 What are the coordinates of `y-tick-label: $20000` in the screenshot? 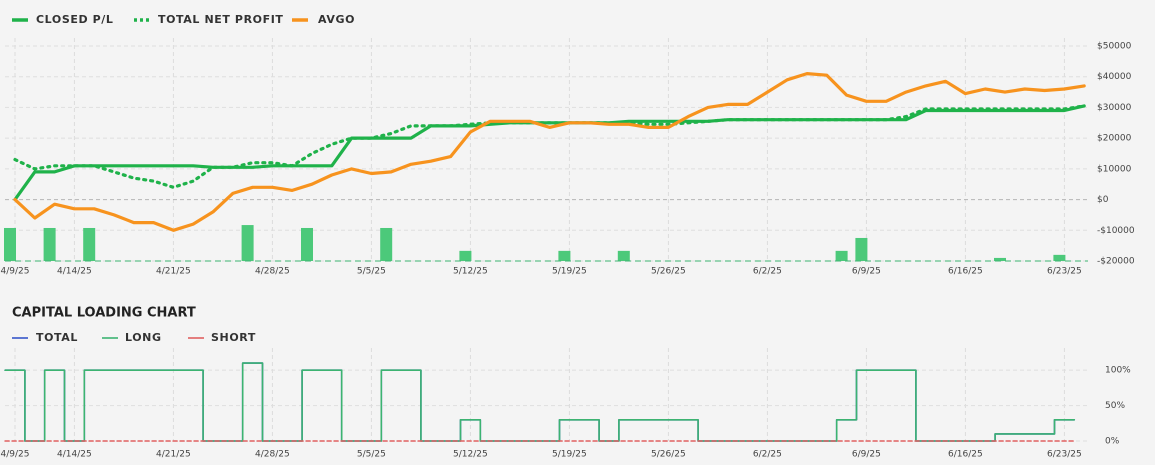 It's located at (1114, 139).